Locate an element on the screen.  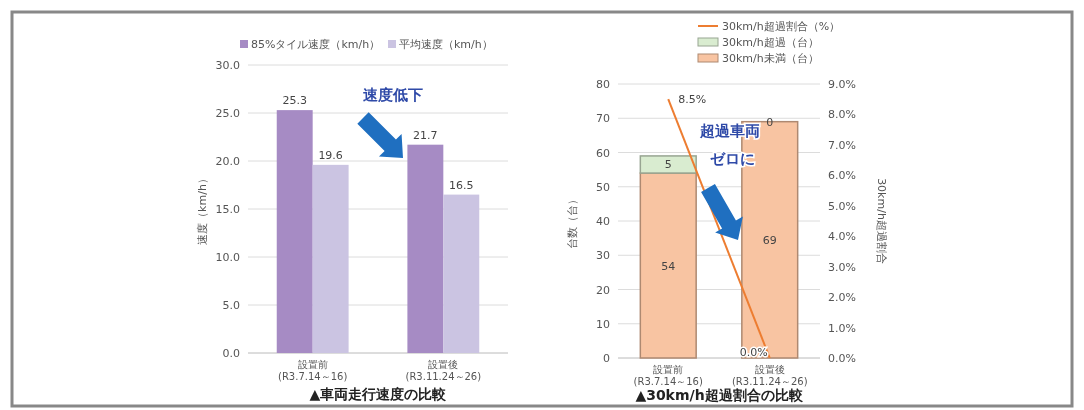
y-tick-label: 40 is located at coordinates (603, 221).